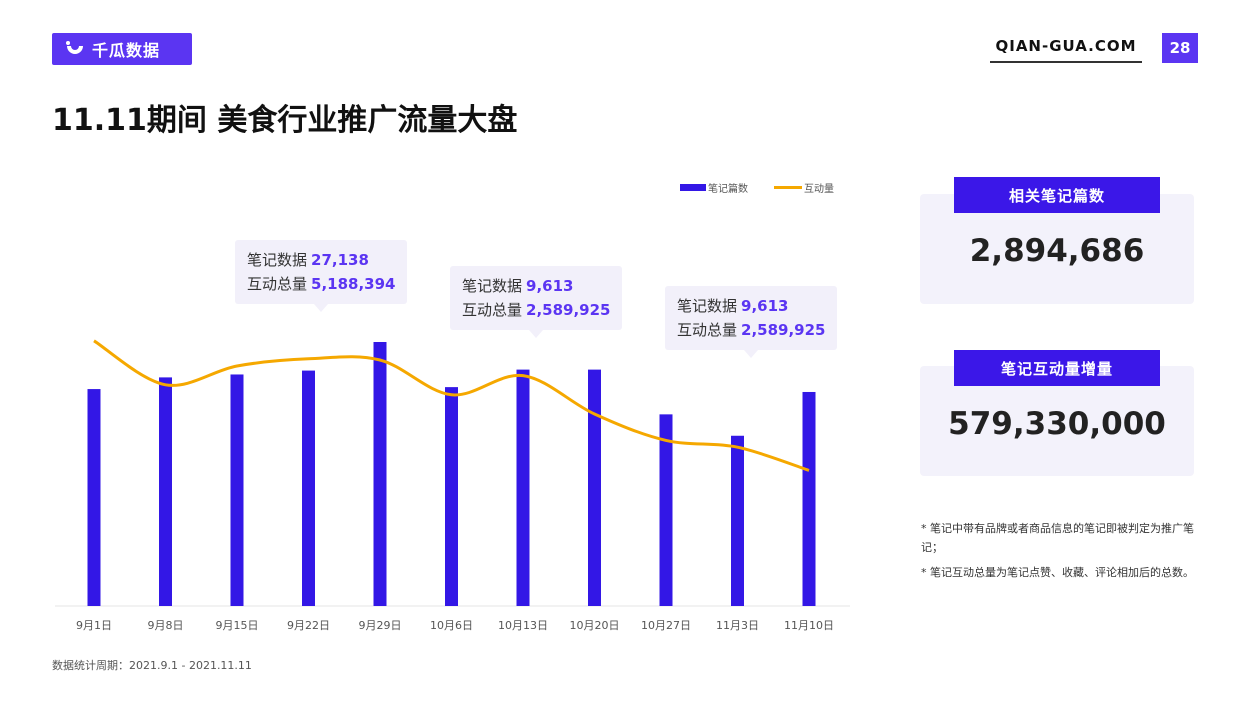 This screenshot has width=1250, height=703. I want to click on tooltip-notes-value: 27,138, so click(340, 260).